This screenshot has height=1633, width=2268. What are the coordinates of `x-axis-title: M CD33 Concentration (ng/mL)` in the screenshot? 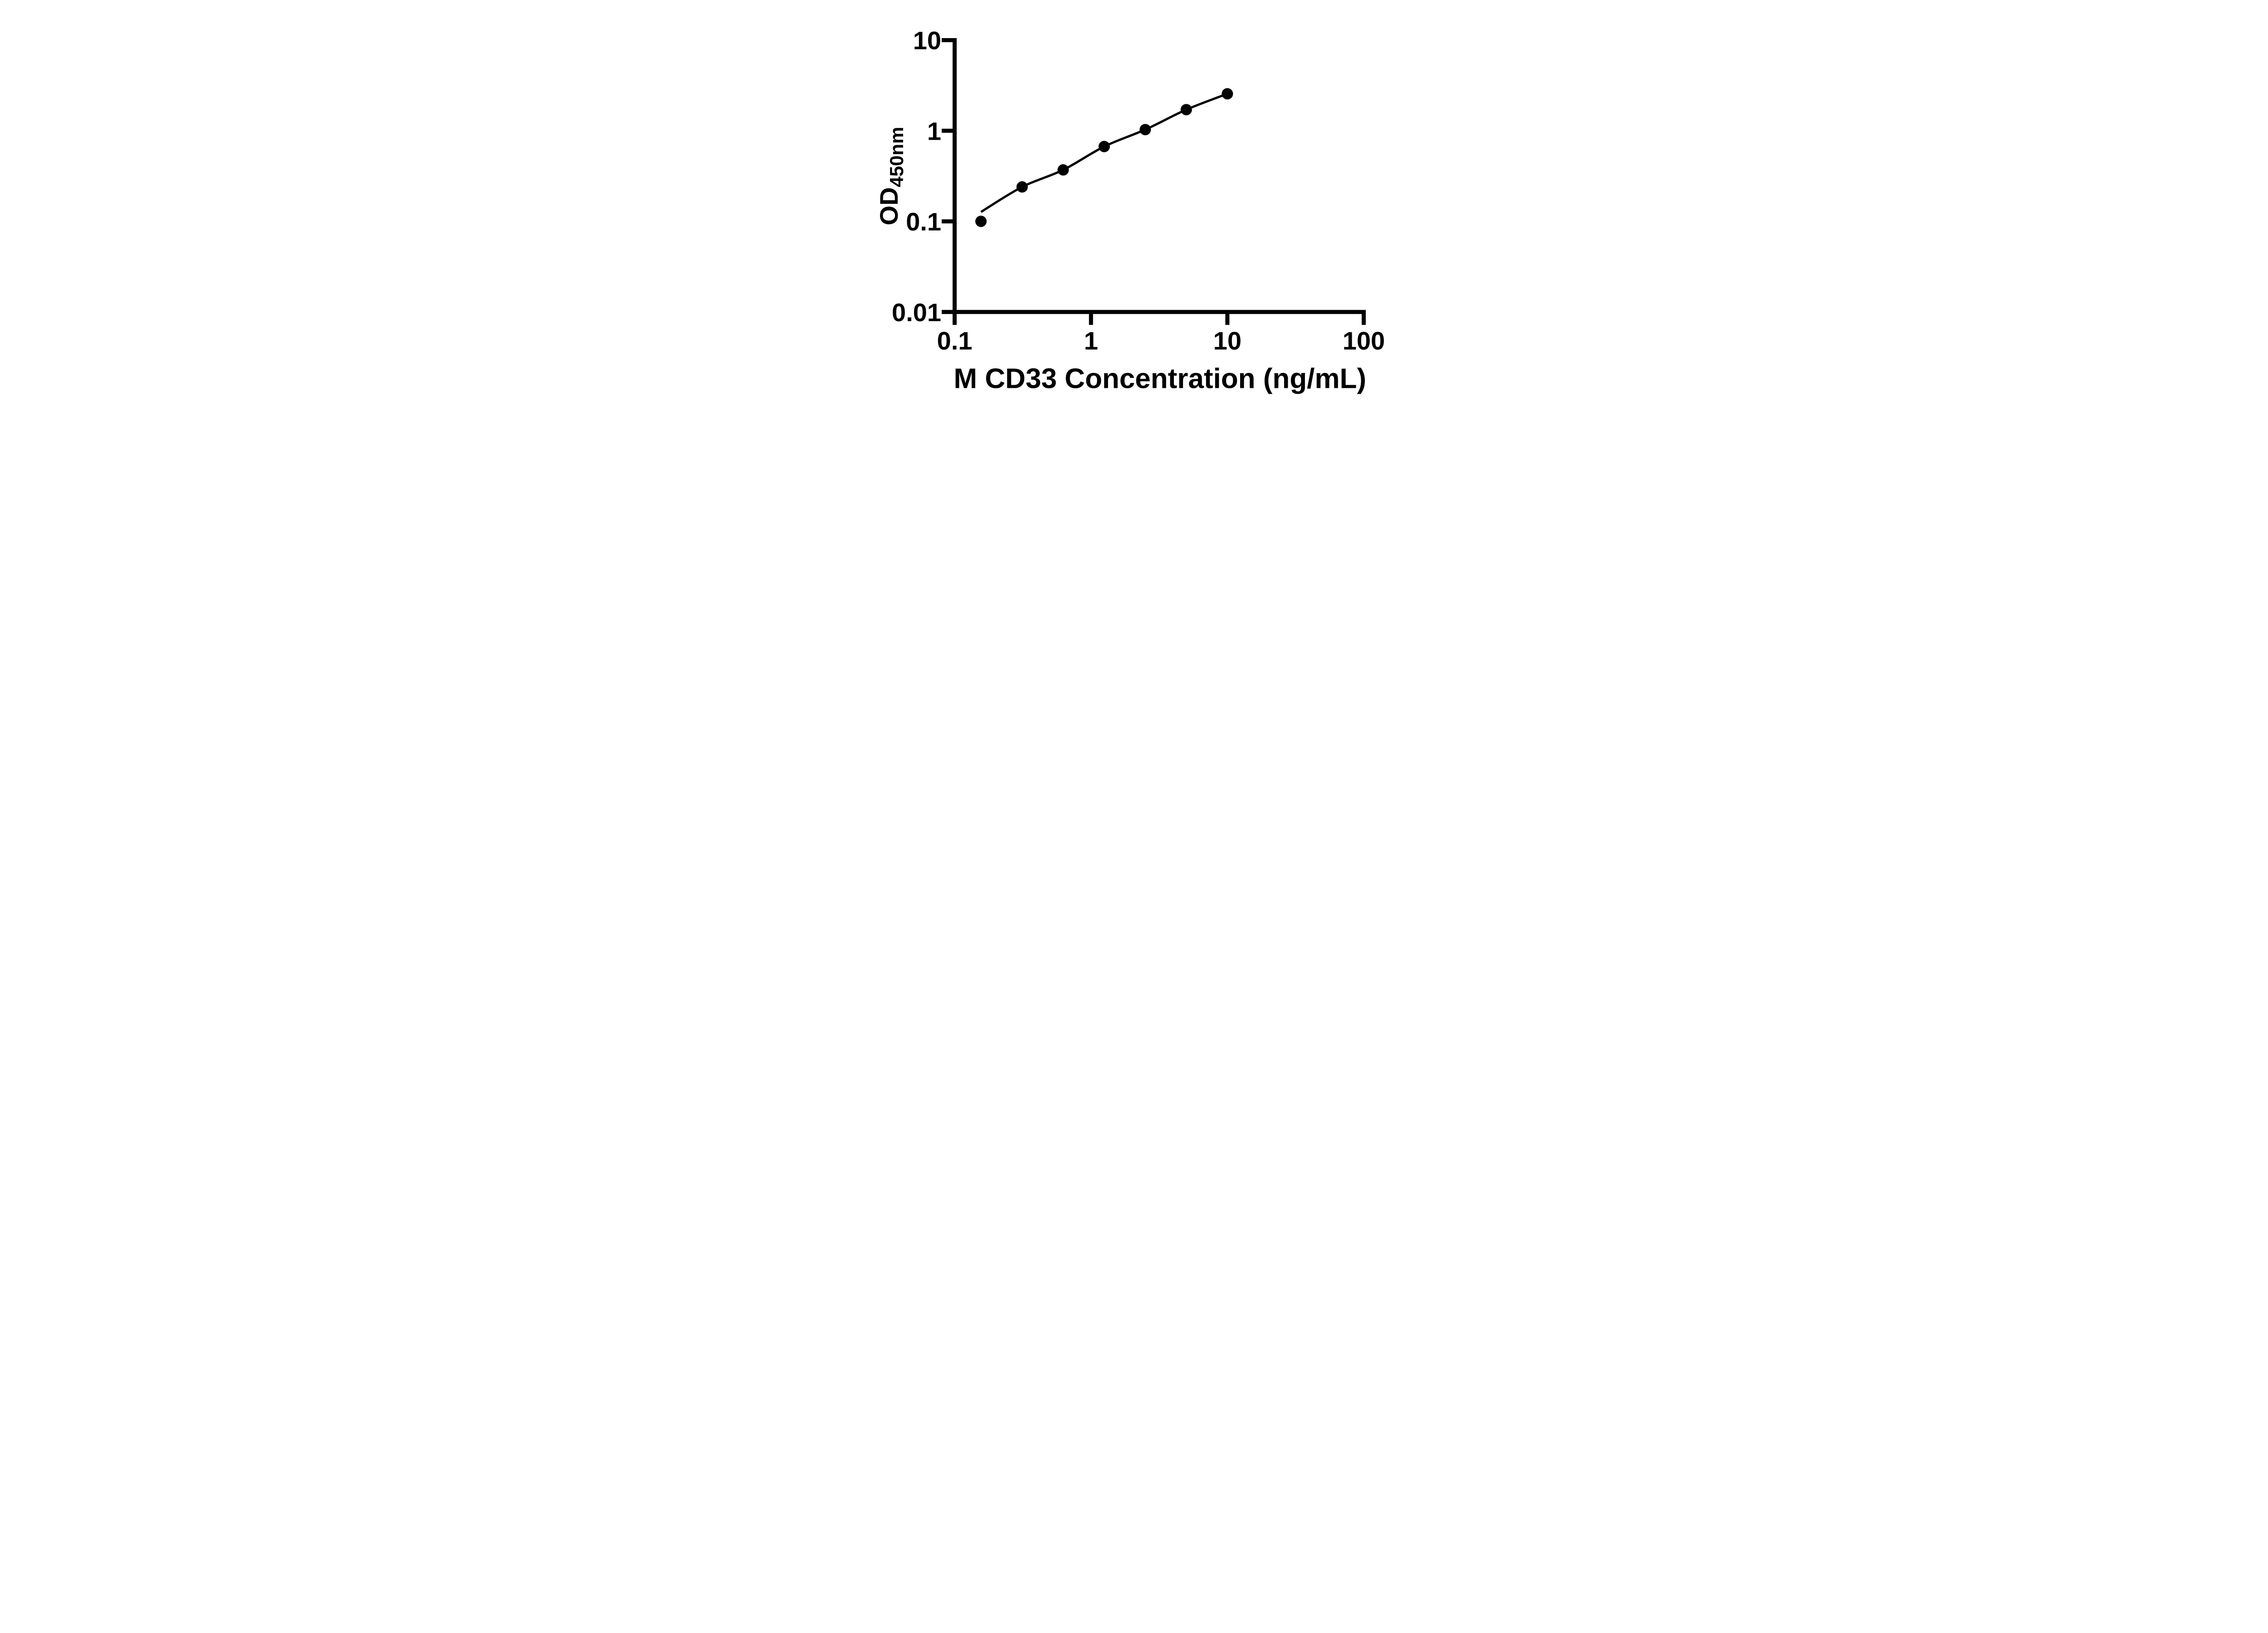 It's located at (1159, 378).